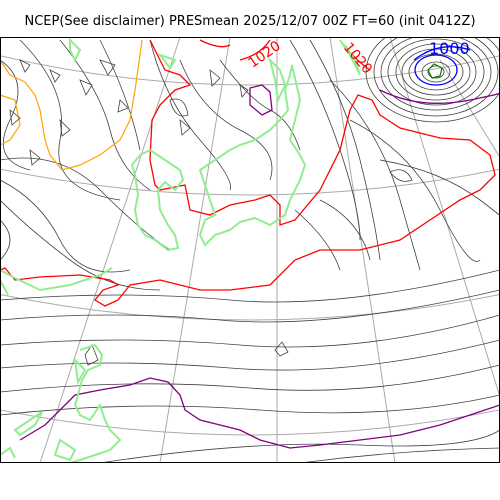 The width and height of the screenshot is (500, 500). Describe the element at coordinates (350, 57) in the screenshot. I see `coastline-northeast` at that location.